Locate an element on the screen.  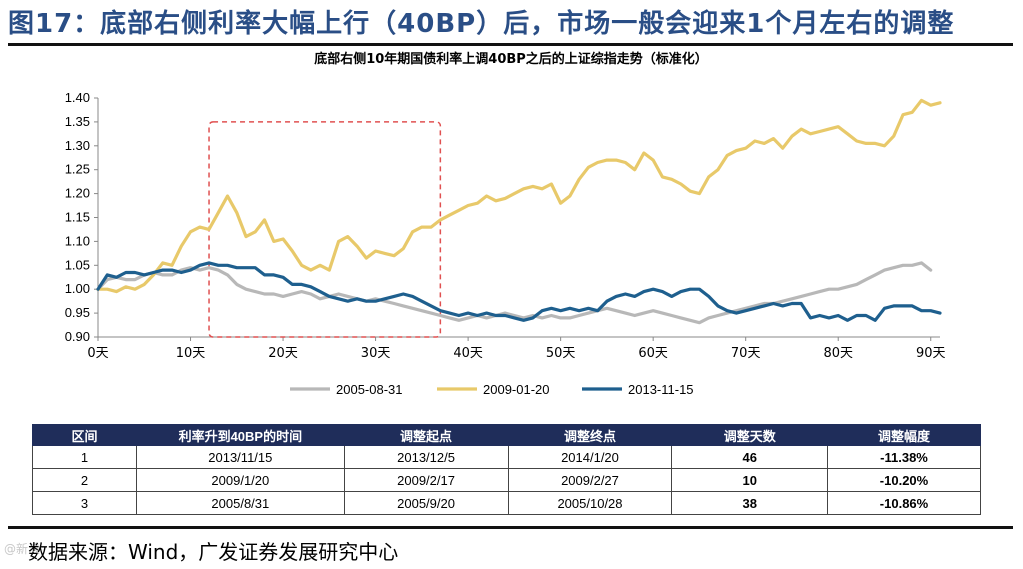
table-header-cell: 利率升到40BP的时间 is located at coordinates (240, 435).